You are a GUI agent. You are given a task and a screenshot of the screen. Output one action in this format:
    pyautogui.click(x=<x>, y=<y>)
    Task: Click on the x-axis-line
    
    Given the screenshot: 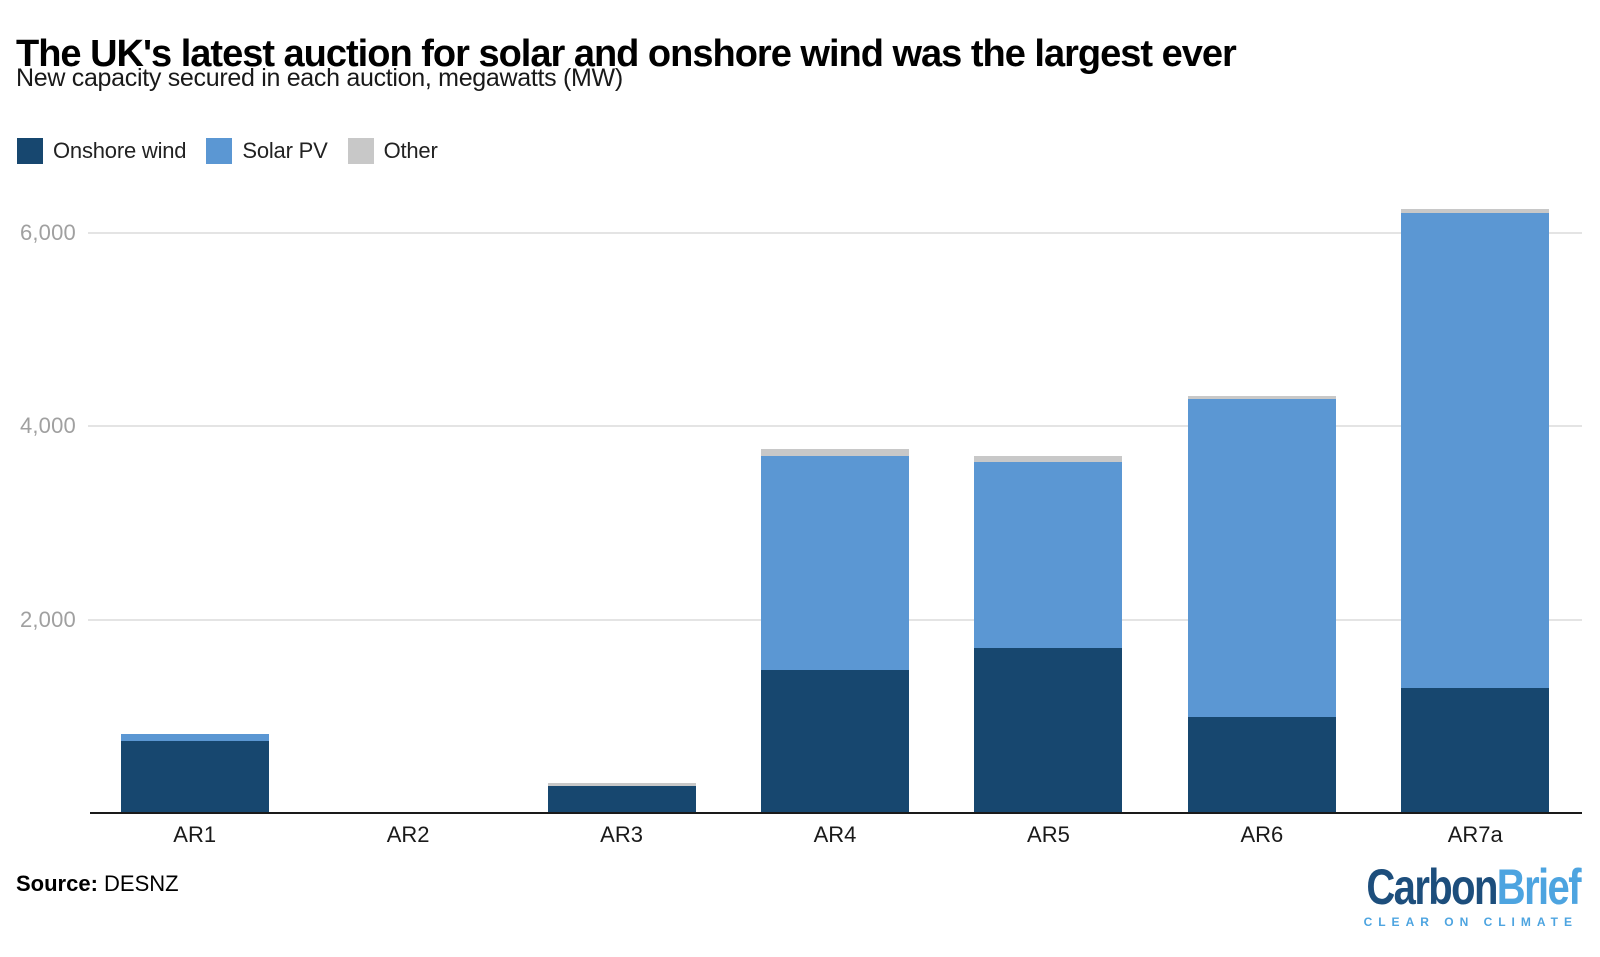 What is the action you would take?
    pyautogui.click(x=836, y=813)
    